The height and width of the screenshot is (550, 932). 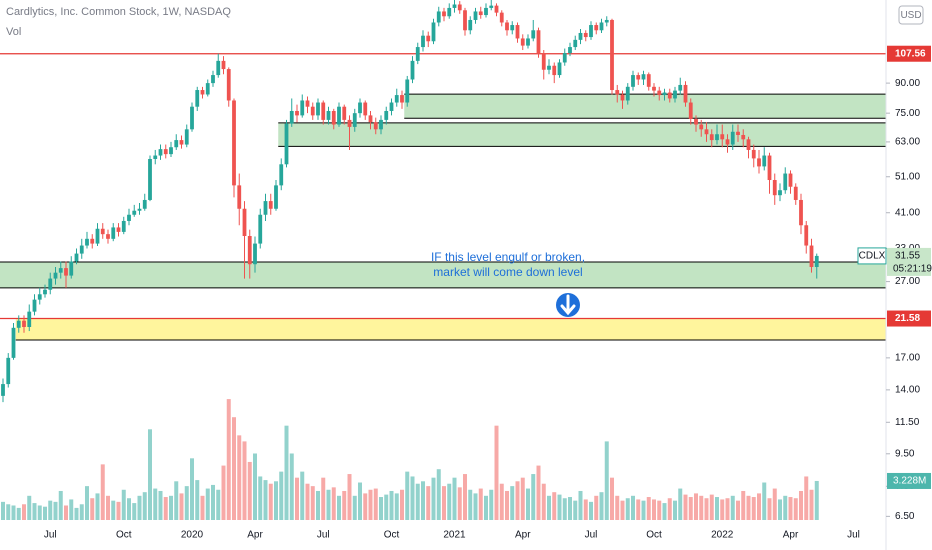 I want to click on symbol-label: CDLX, so click(x=872, y=256).